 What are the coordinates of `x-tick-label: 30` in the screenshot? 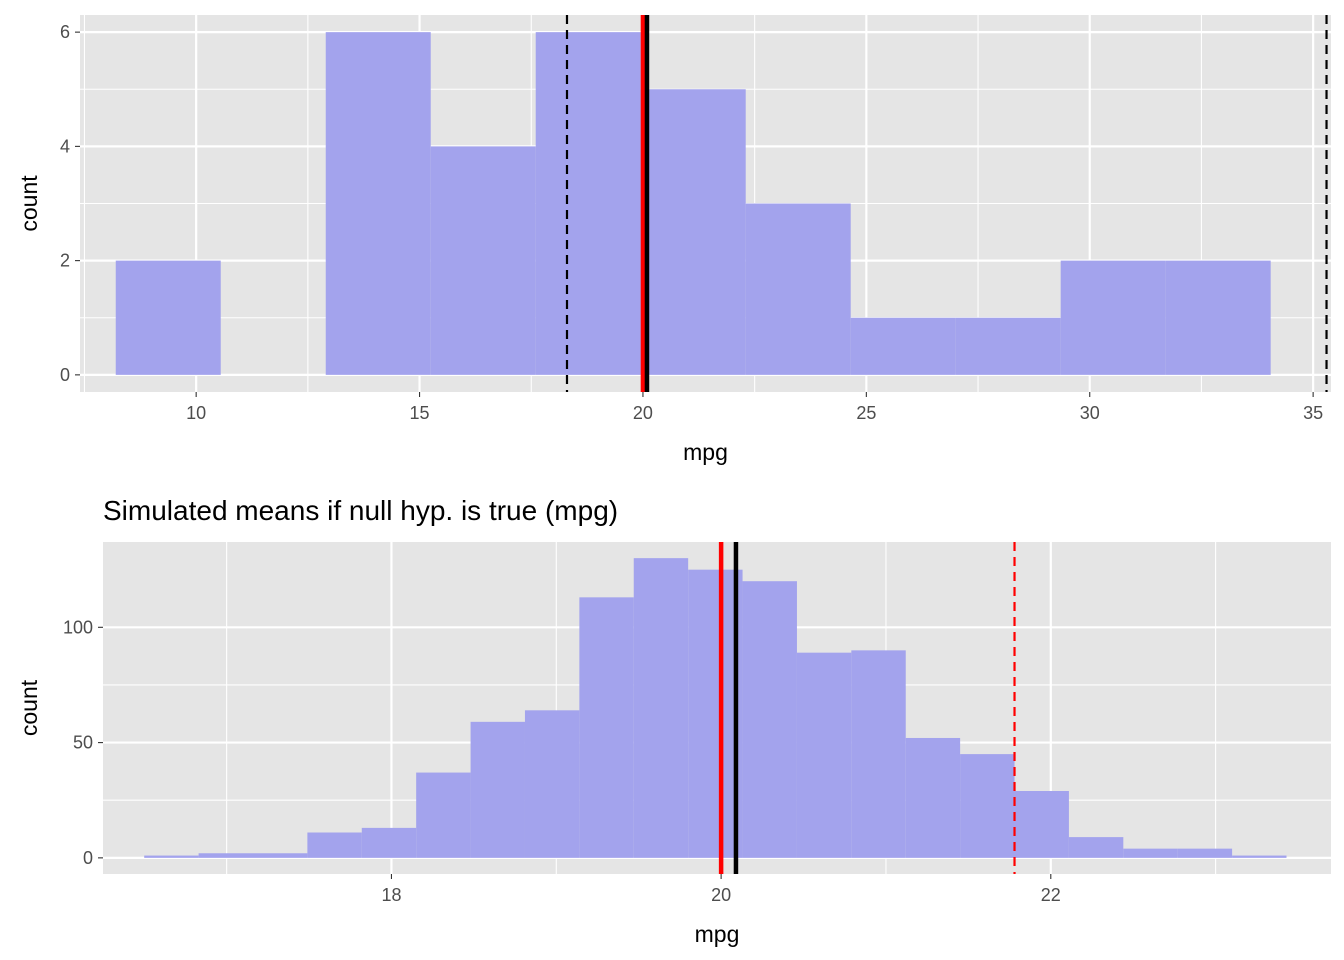 It's located at (1090, 413).